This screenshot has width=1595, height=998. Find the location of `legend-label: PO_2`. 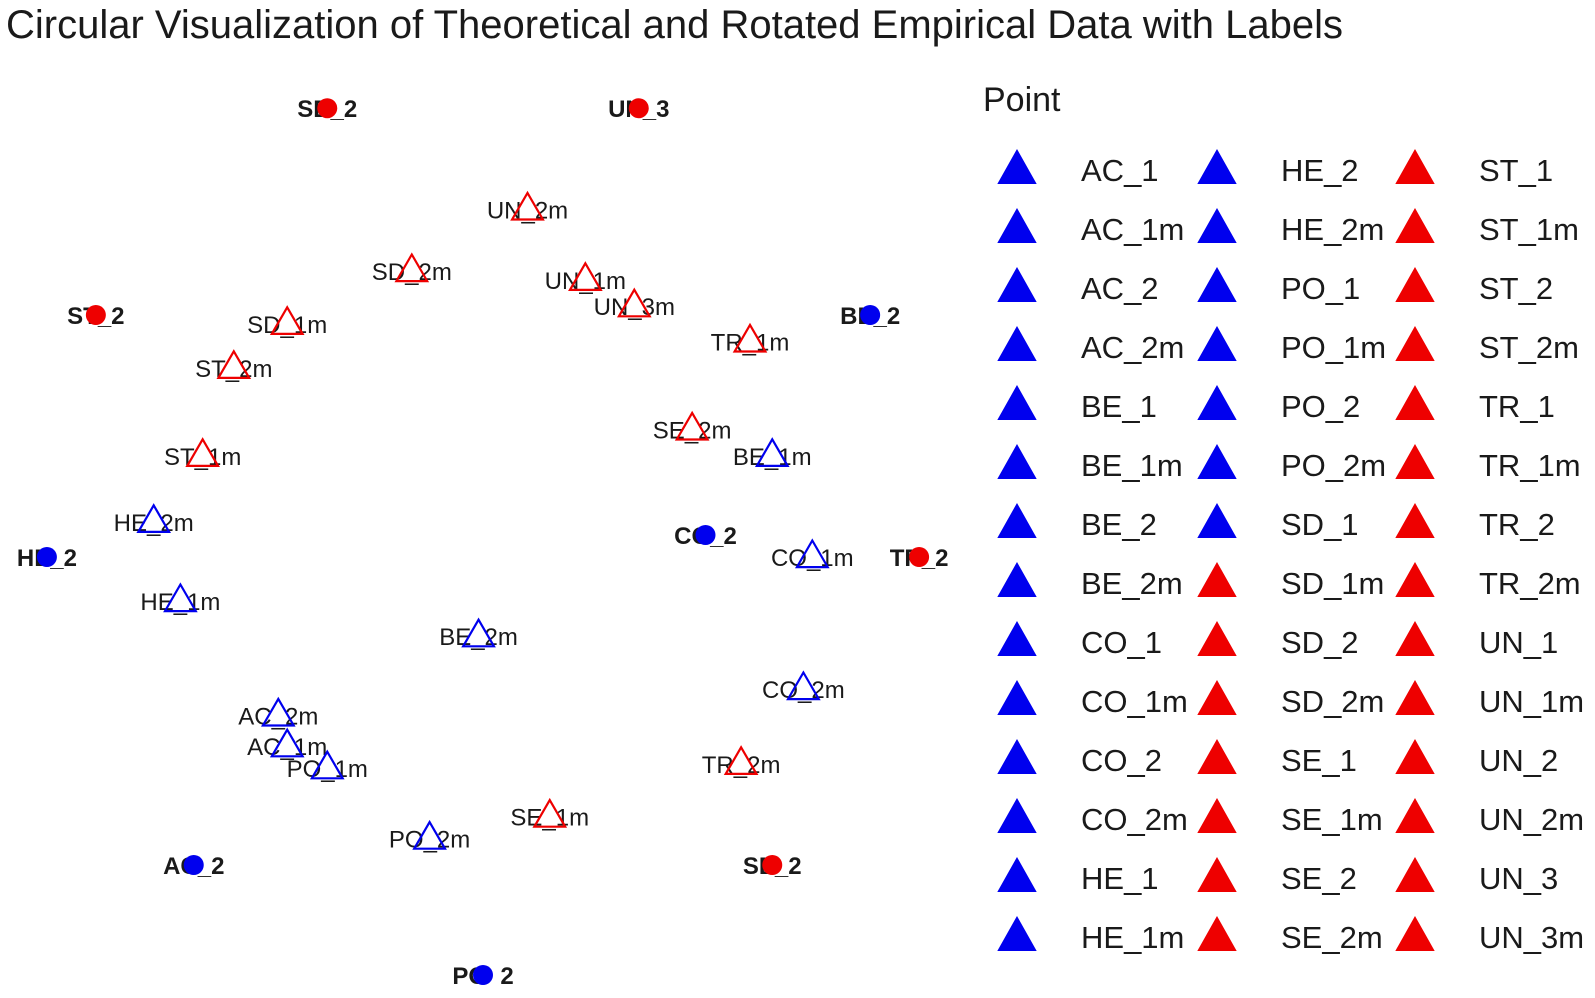

legend-label: PO_2 is located at coordinates (1321, 406).